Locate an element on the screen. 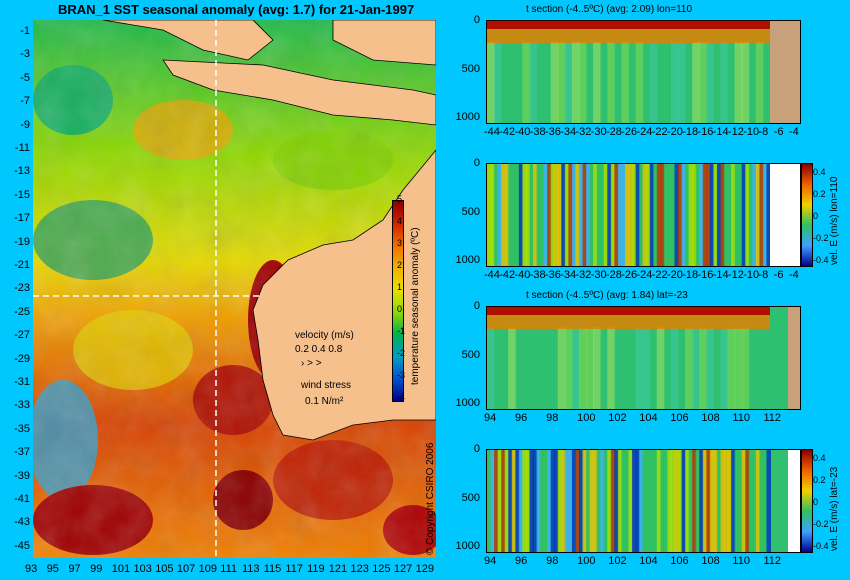 This screenshot has height=580, width=850. map-lon-tick: 117 is located at coordinates (294, 569).